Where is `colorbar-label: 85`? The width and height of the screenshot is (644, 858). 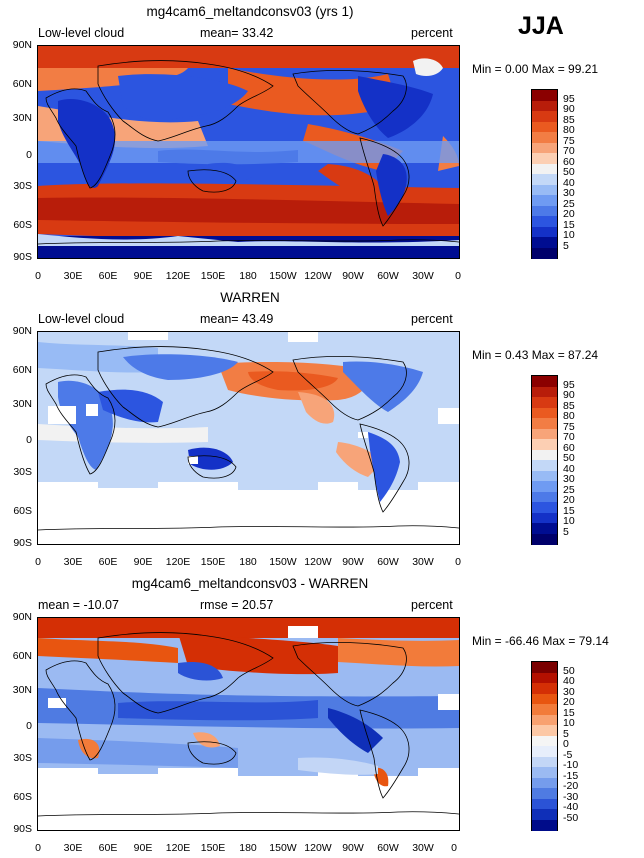
colorbar-label: 85 is located at coordinates (569, 405).